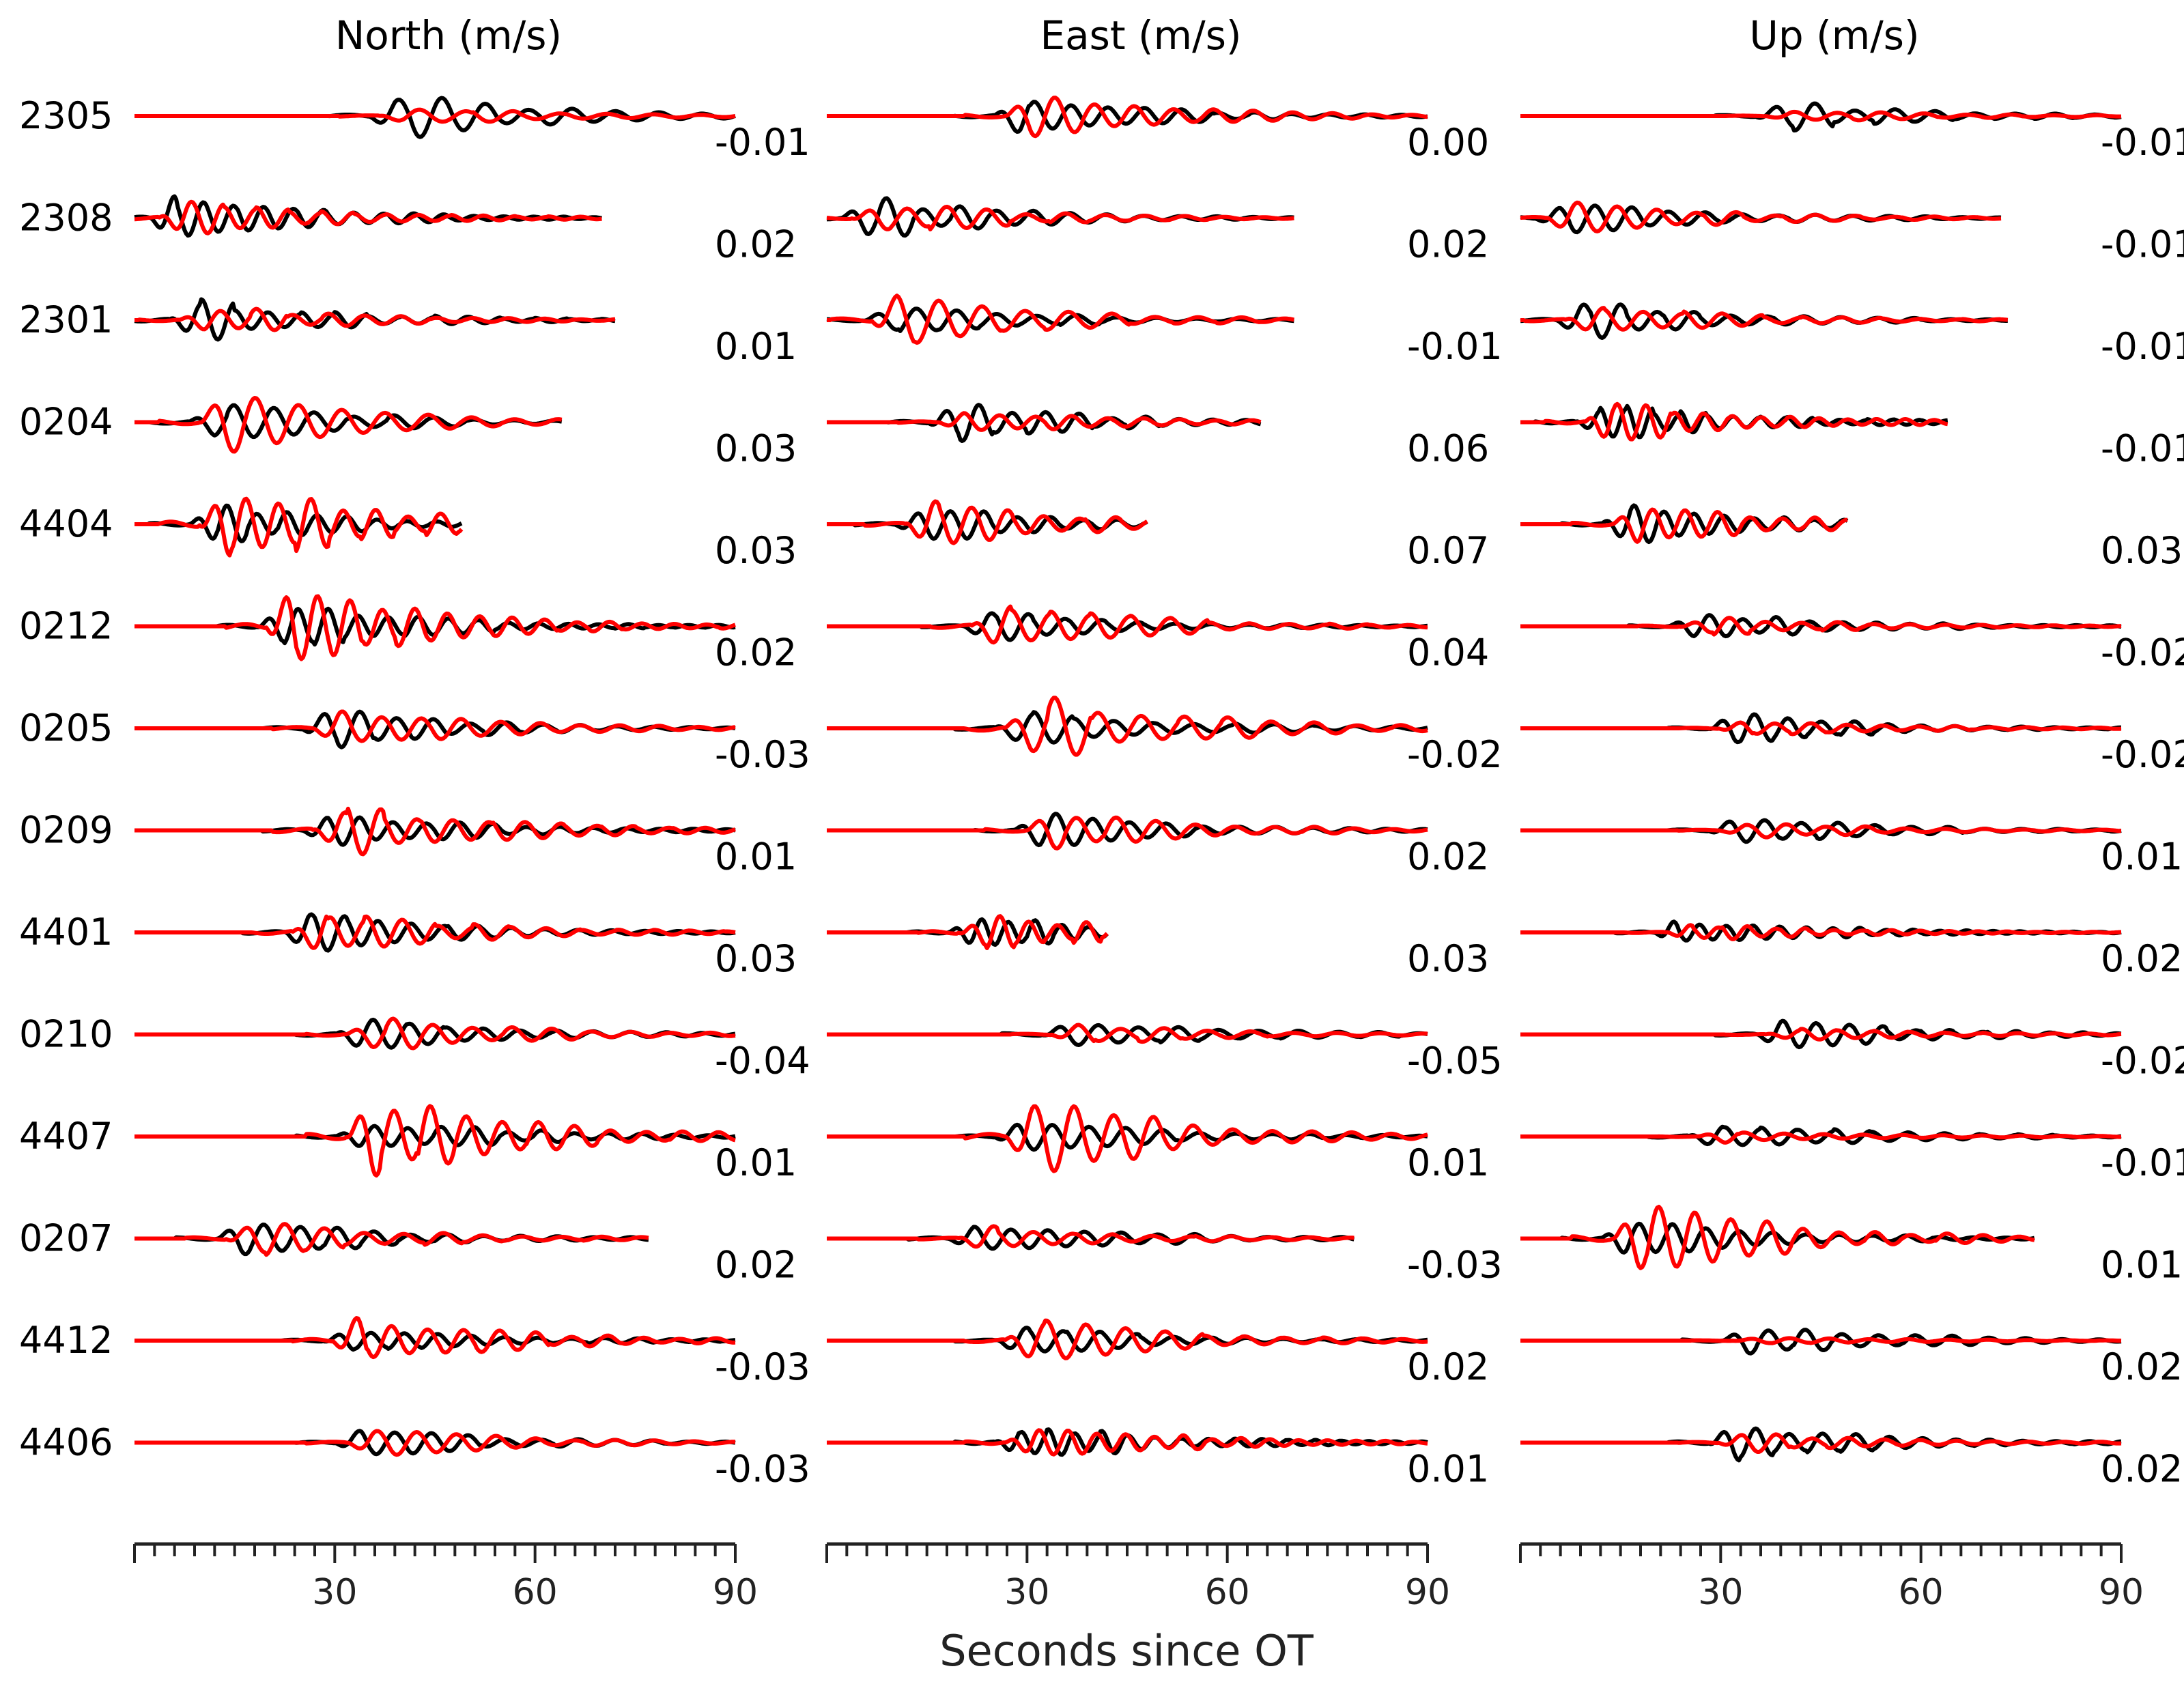 The height and width of the screenshot is (1686, 2184). What do you see at coordinates (1140, 36) in the screenshot?
I see `panel-title-1: East (m/s)` at bounding box center [1140, 36].